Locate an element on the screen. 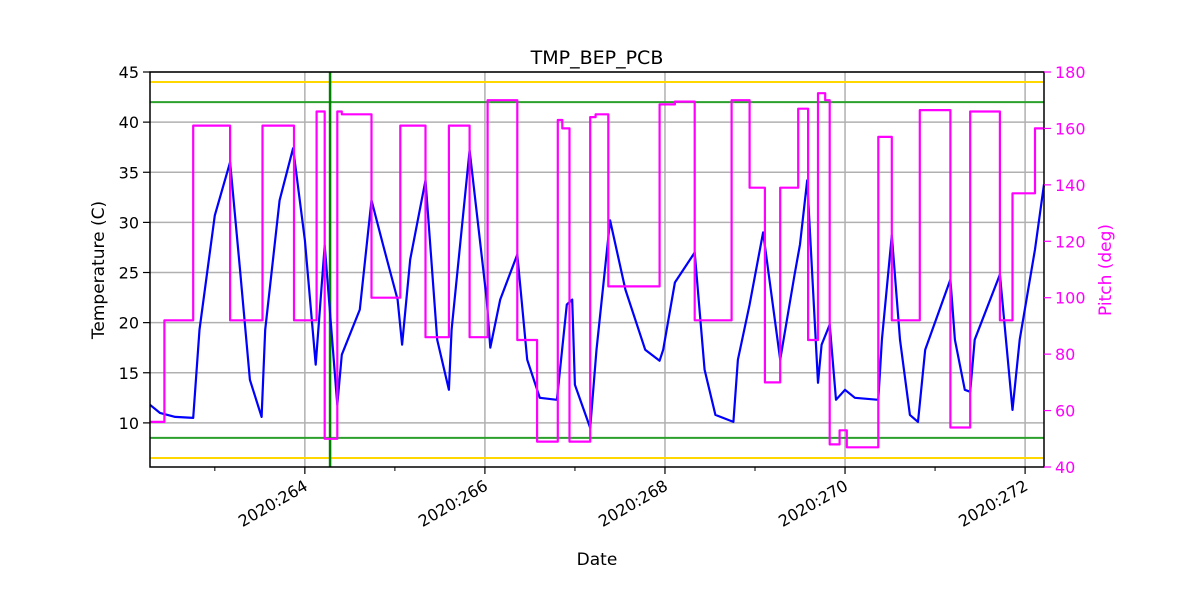 This screenshot has height=600, width=1200. y2-tick-label: 120 is located at coordinates (1070, 241).